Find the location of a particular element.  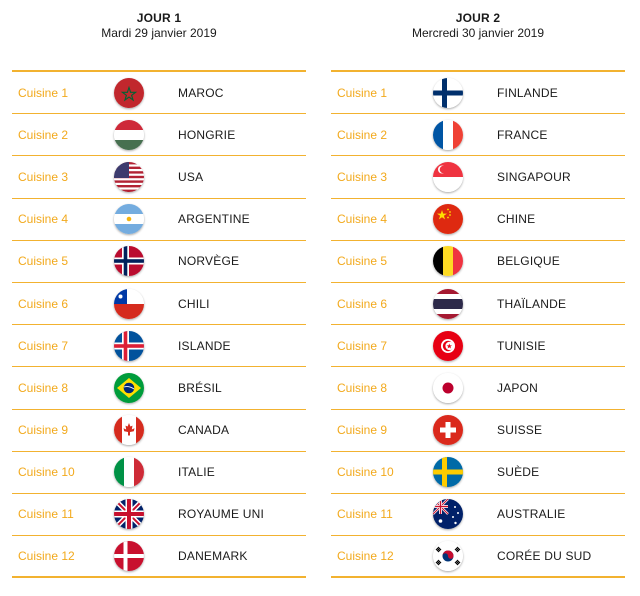

south-korea-flag-icon is located at coordinates (448, 556).